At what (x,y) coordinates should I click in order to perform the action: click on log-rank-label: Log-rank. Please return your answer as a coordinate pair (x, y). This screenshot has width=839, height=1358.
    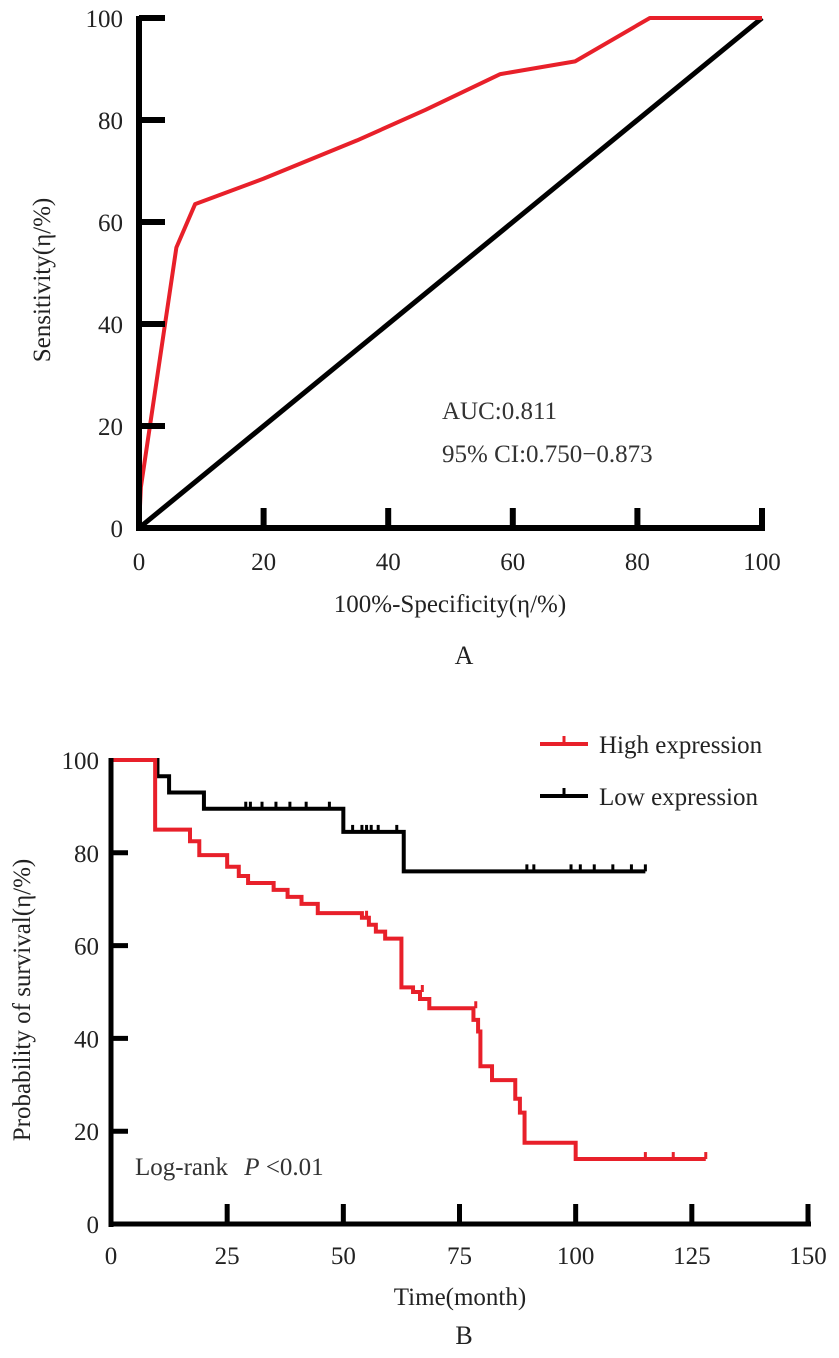
    Looking at the image, I should click on (182, 1167).